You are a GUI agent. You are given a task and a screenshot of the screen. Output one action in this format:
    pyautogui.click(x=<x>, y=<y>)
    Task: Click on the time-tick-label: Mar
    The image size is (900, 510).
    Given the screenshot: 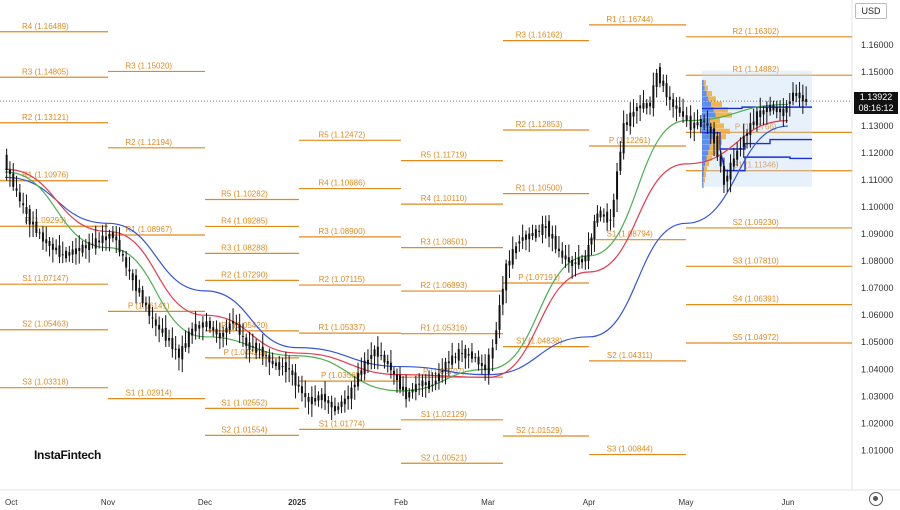 What is the action you would take?
    pyautogui.click(x=488, y=502)
    